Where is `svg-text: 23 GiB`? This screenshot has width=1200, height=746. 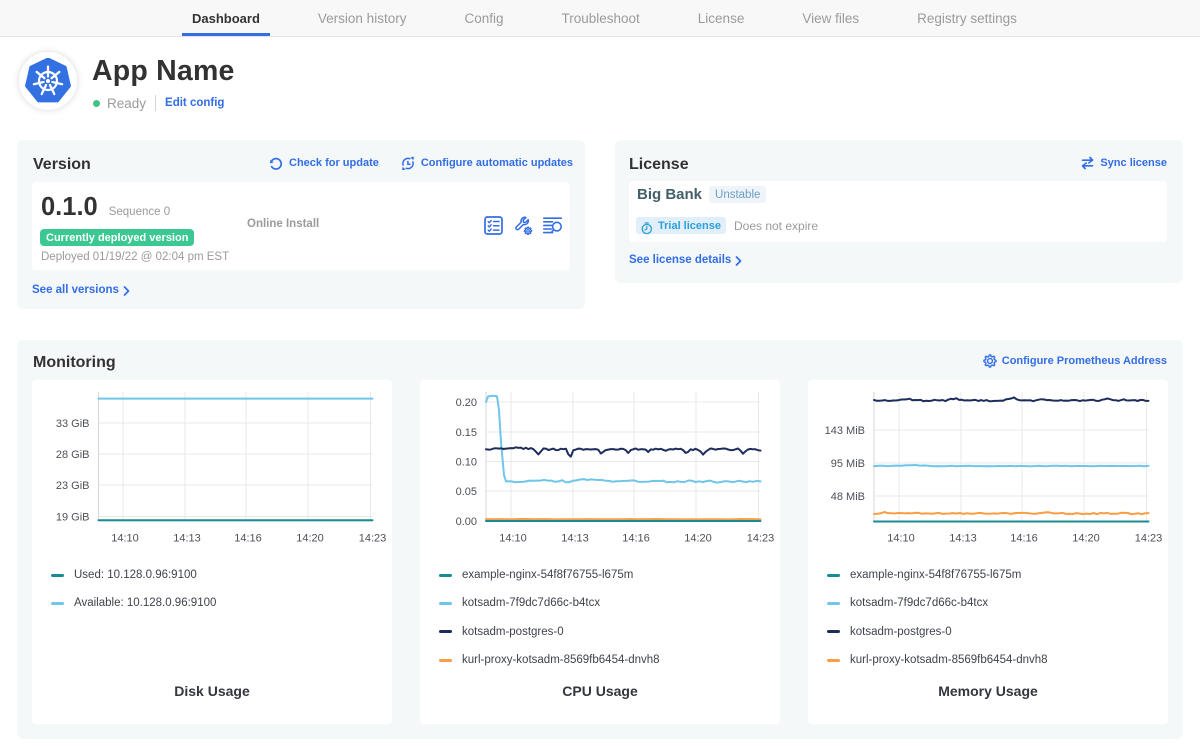
svg-text: 23 GiB is located at coordinates (73, 486).